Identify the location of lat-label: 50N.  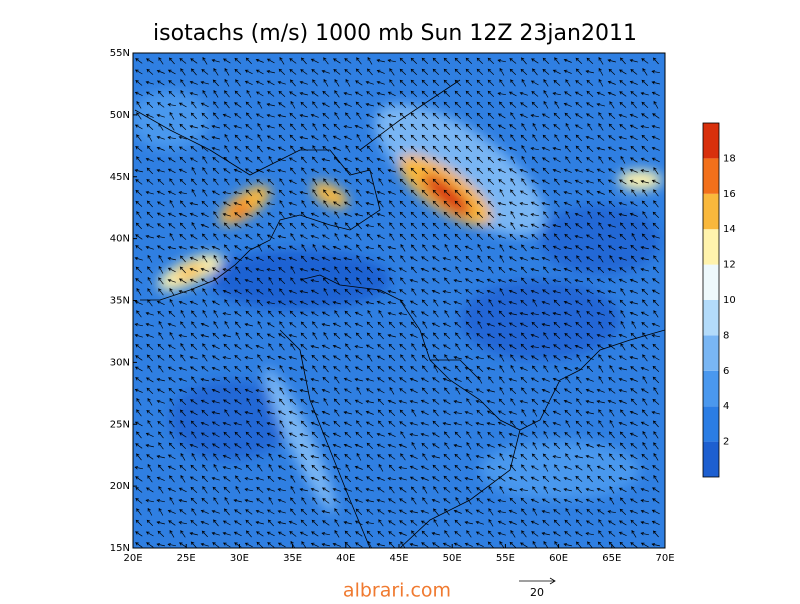
(120, 115).